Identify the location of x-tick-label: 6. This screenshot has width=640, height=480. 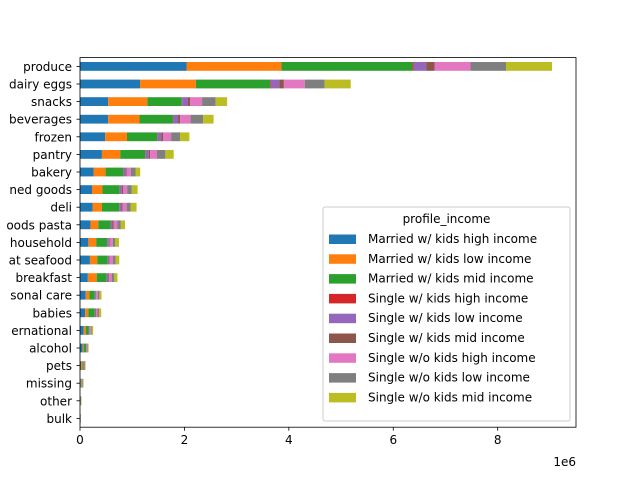
(393, 440).